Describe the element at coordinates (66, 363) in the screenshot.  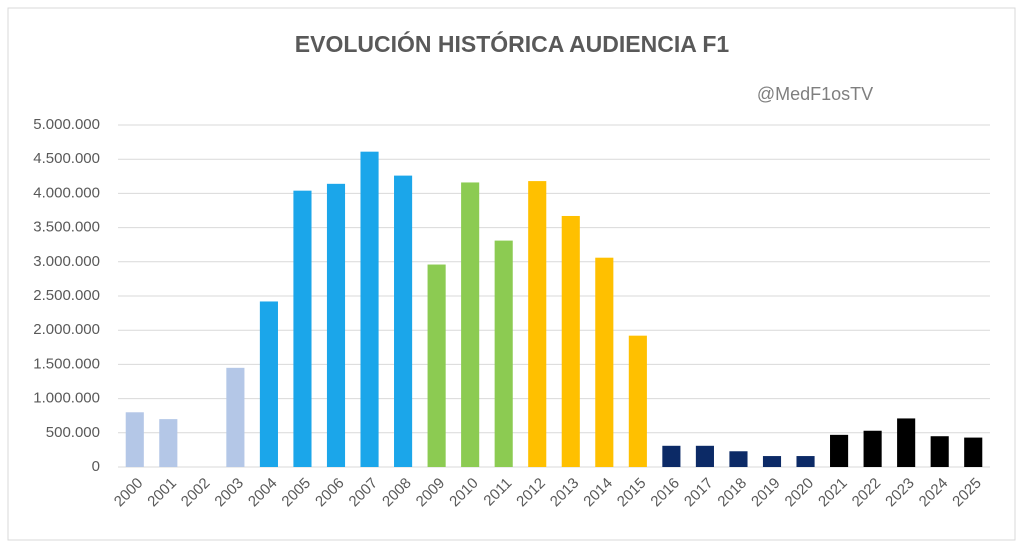
I see `y-tick-label: 1.500.000` at that location.